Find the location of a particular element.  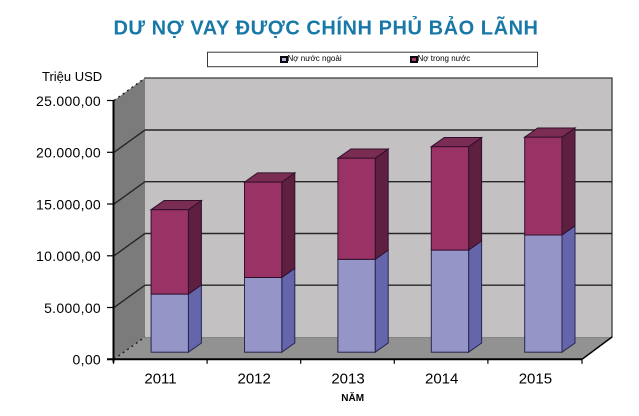

svg-text: 25.000,00 is located at coordinates (68, 101).